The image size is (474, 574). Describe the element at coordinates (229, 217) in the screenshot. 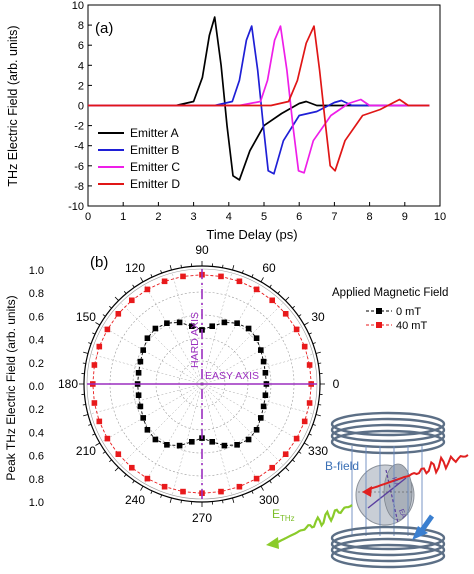

I see `x-tick-label: 4` at that location.